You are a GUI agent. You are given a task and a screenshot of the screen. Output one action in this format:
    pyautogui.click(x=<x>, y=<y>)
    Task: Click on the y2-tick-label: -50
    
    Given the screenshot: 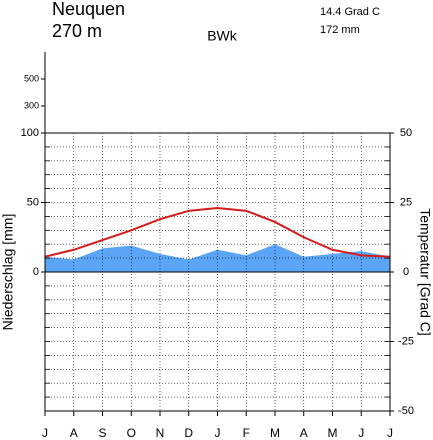 What is the action you would take?
    pyautogui.click(x=406, y=411)
    